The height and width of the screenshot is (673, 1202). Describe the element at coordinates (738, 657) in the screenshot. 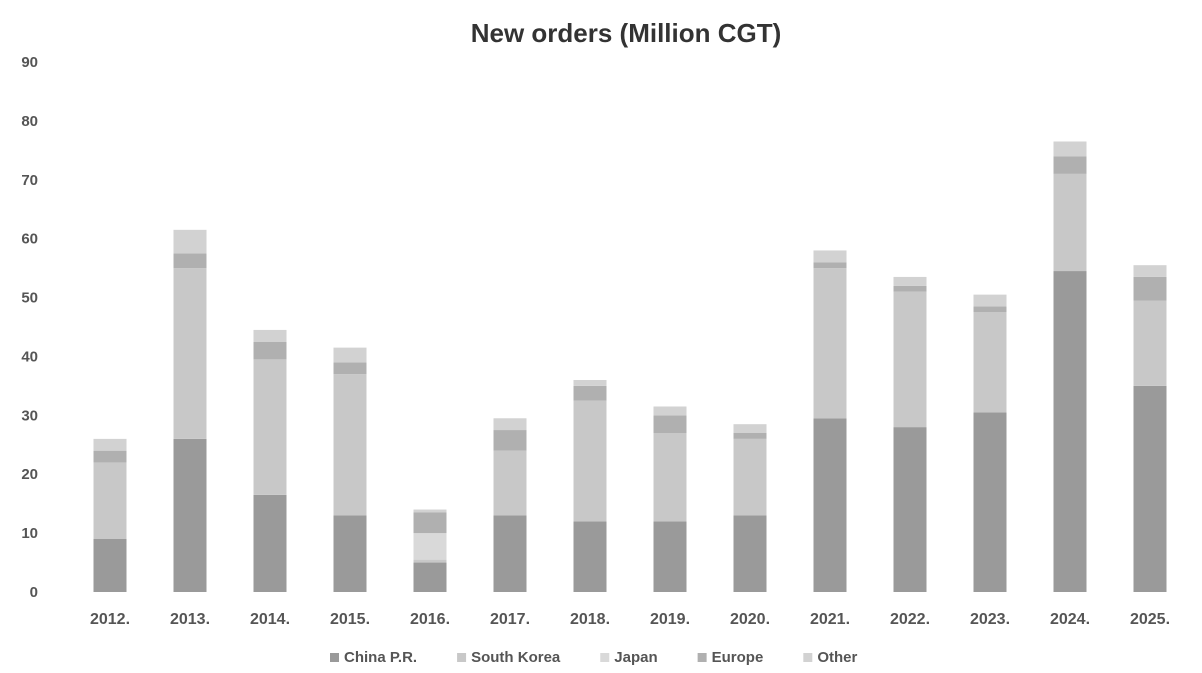

I see `legend-label: Europe` at that location.